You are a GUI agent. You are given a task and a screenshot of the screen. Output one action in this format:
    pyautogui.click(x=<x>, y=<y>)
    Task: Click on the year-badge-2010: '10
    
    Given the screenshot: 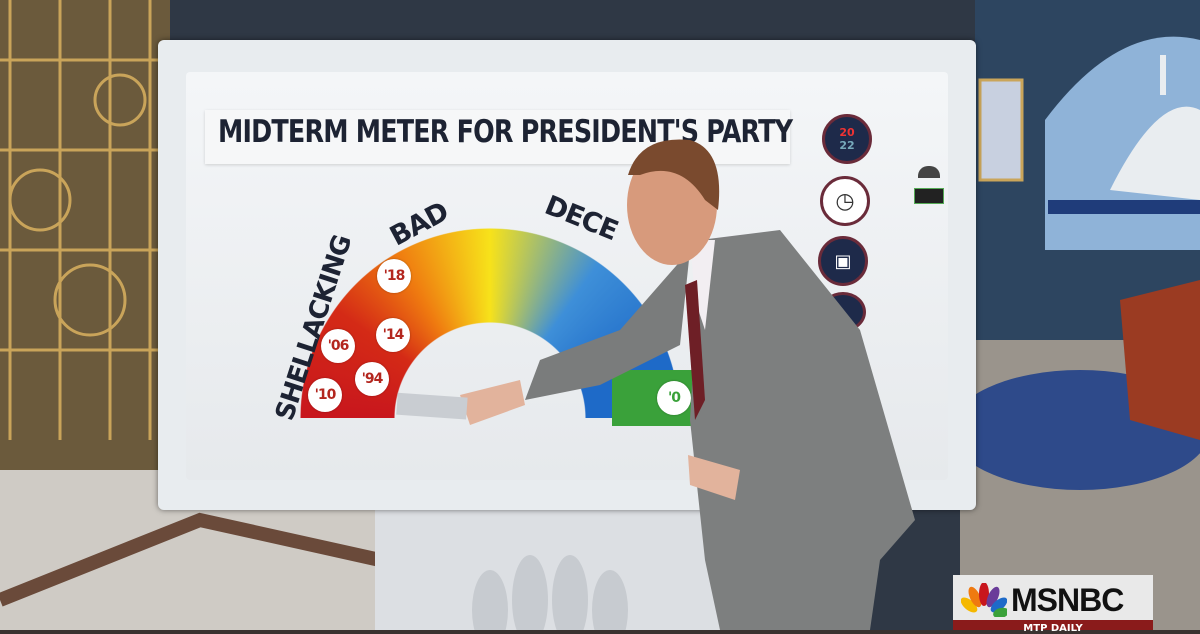 What is the action you would take?
    pyautogui.click(x=325, y=395)
    